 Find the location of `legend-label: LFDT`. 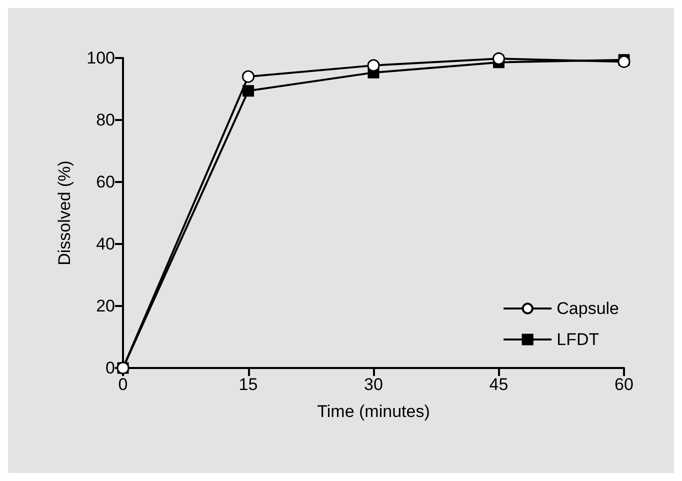

legend-label: LFDT is located at coordinates (578, 339).